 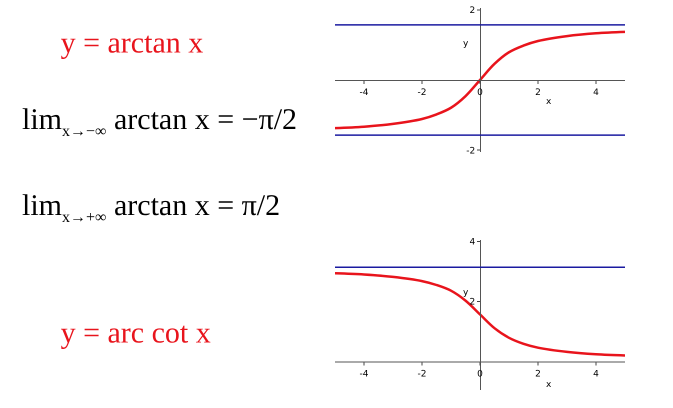 What do you see at coordinates (471, 151) in the screenshot?
I see `y-tick-label: -2` at bounding box center [471, 151].